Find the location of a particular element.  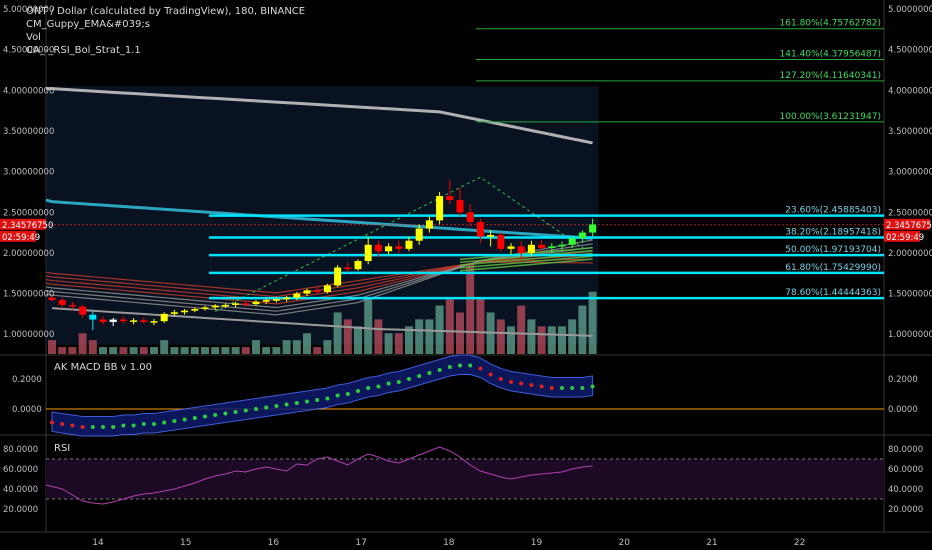

macd-panel-title: AK MACD BB v 1.00 is located at coordinates (103, 367).